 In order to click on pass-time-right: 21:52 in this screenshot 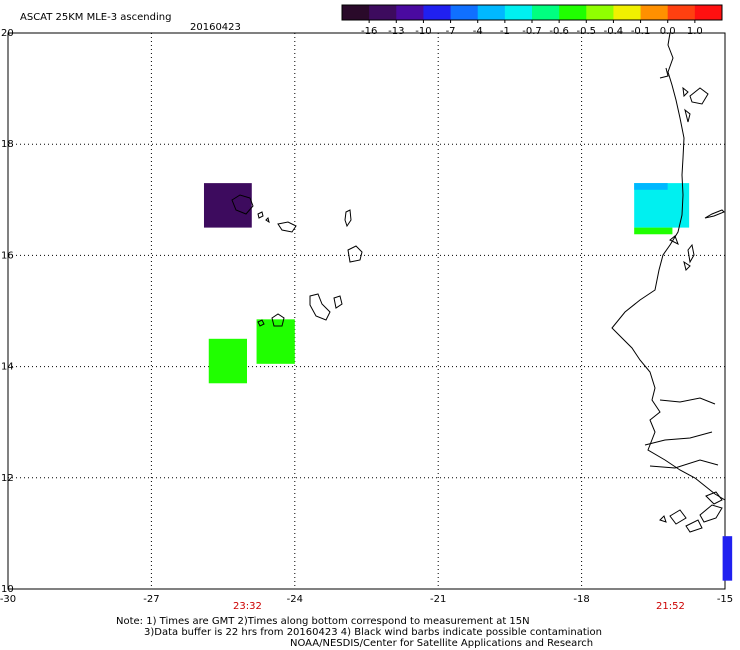, I will do `click(670, 606)`.